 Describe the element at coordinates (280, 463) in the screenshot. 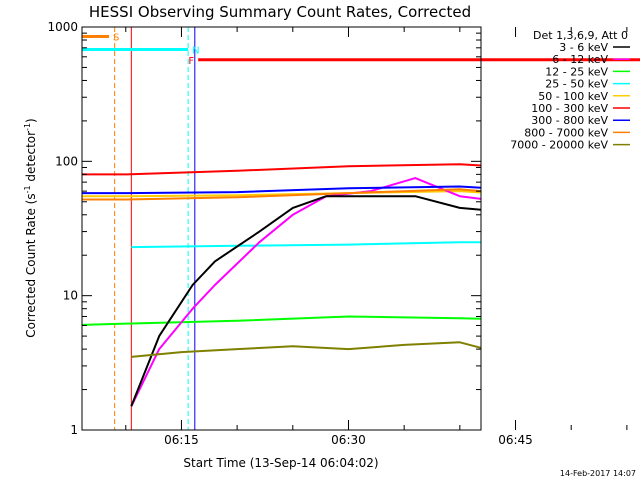

I see `x-axis-label: Start Time (13-Sep-14 06:04:02)` at that location.